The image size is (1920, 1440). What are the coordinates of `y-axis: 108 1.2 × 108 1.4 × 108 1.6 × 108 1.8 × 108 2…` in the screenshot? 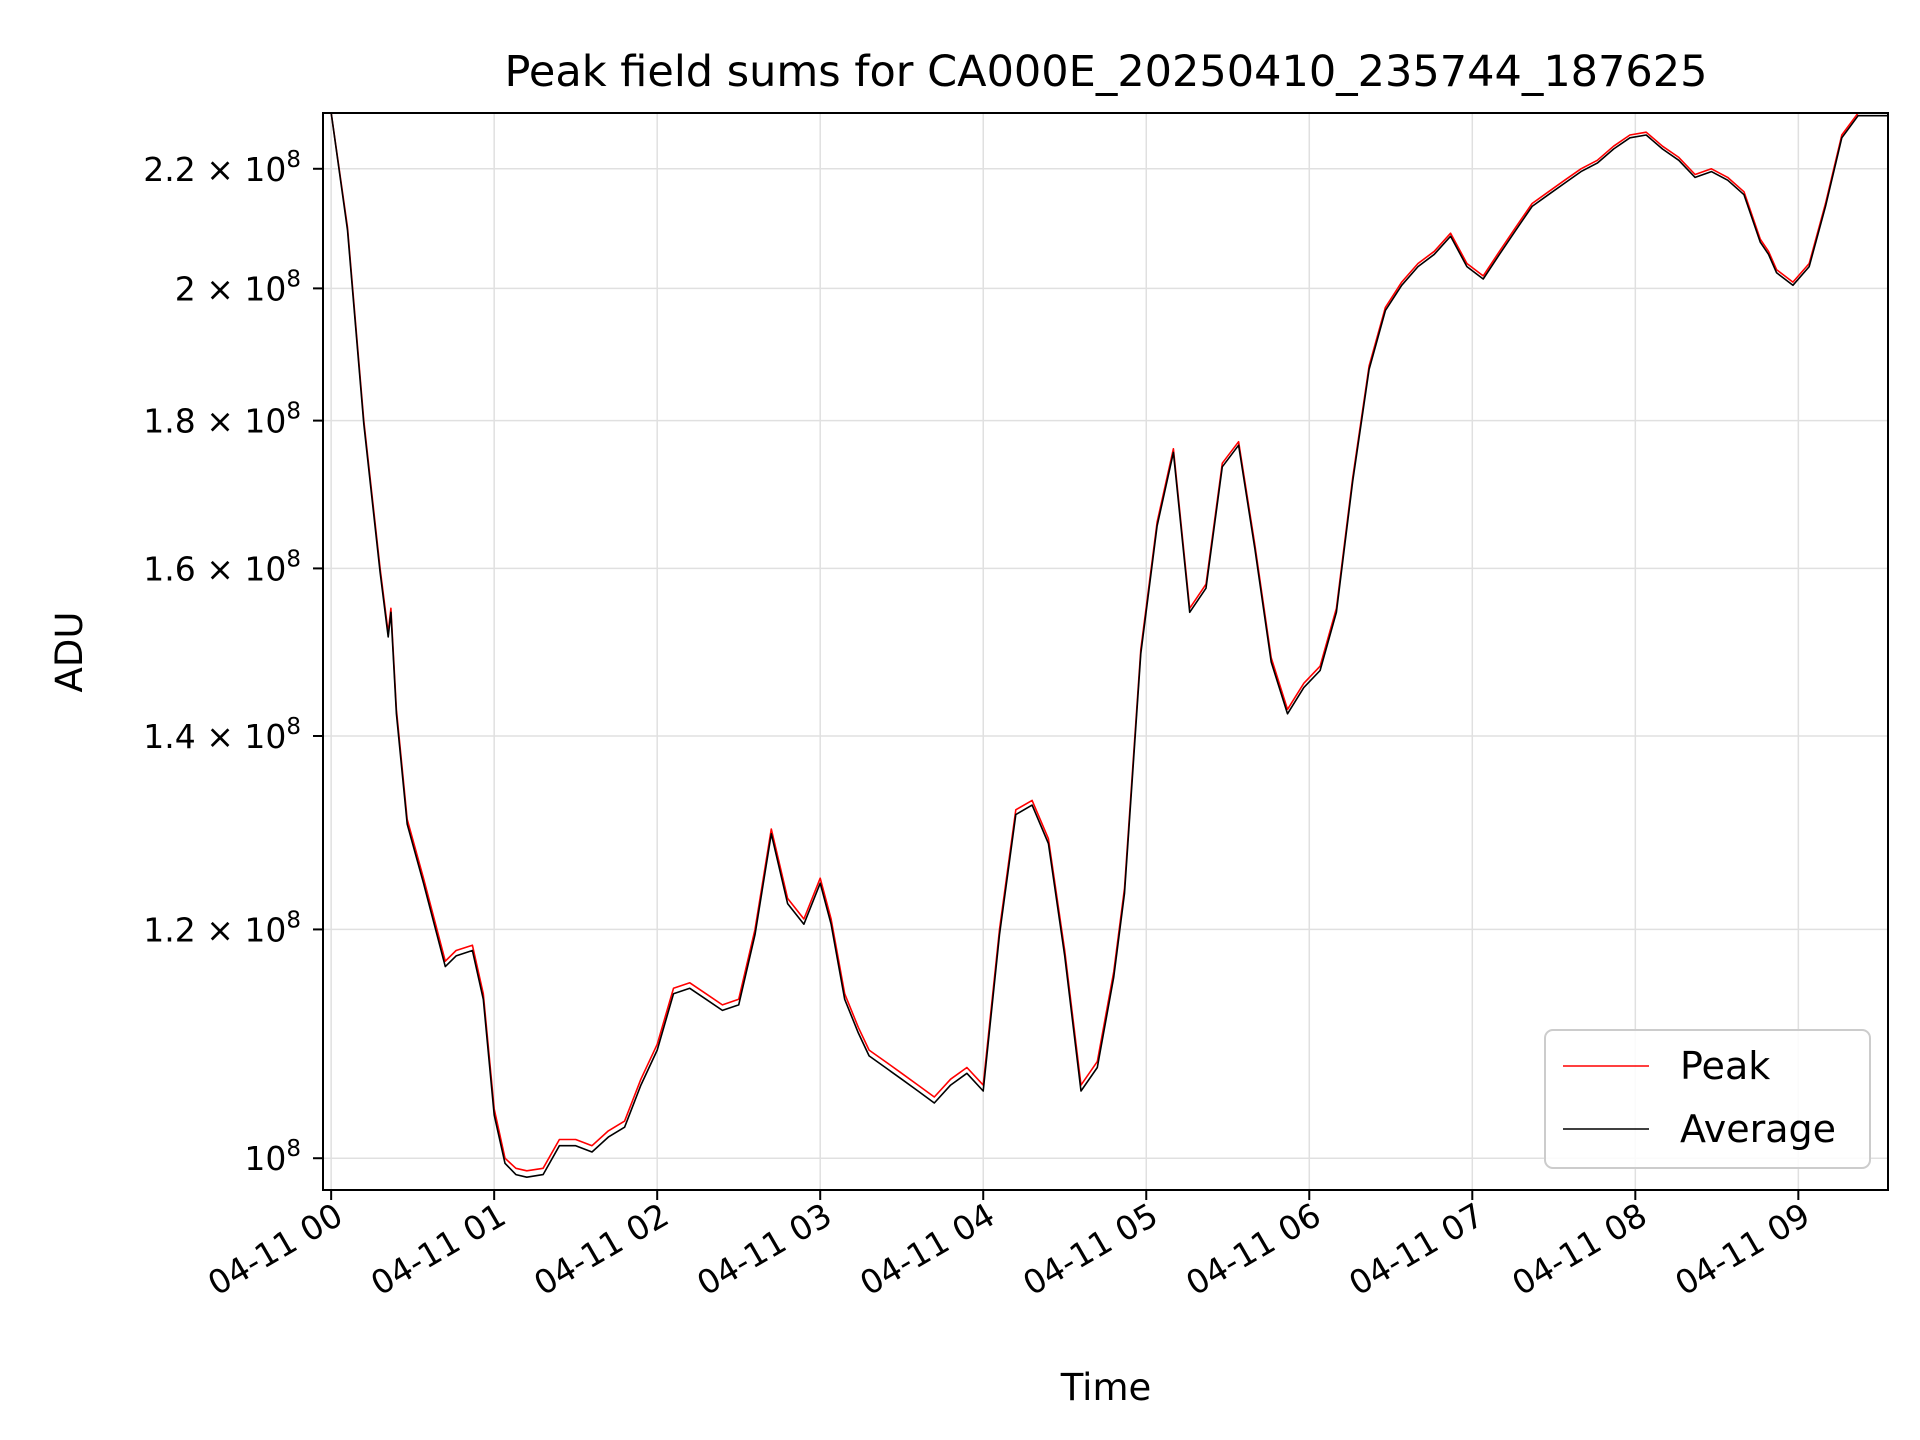 It's located at (233, 662).